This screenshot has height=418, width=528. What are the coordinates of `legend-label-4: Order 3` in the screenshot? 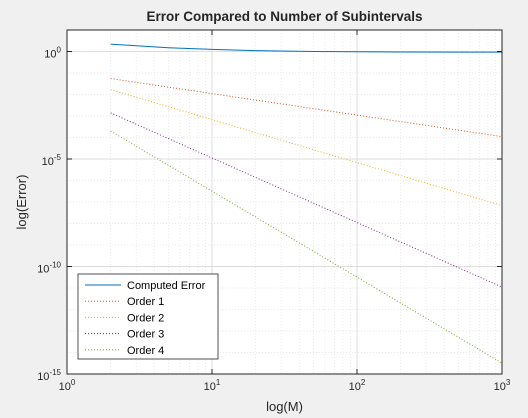 It's located at (145, 335).